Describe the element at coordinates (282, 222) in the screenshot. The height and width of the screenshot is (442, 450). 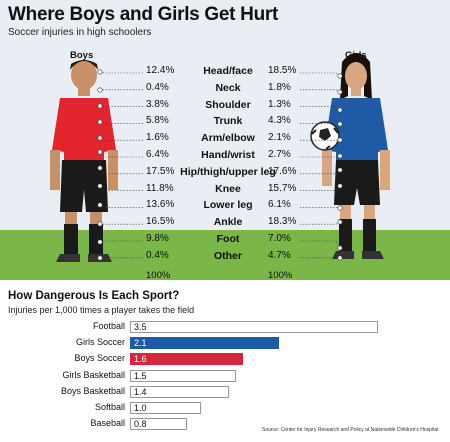
I see `girls-percent: 18.3%` at that location.